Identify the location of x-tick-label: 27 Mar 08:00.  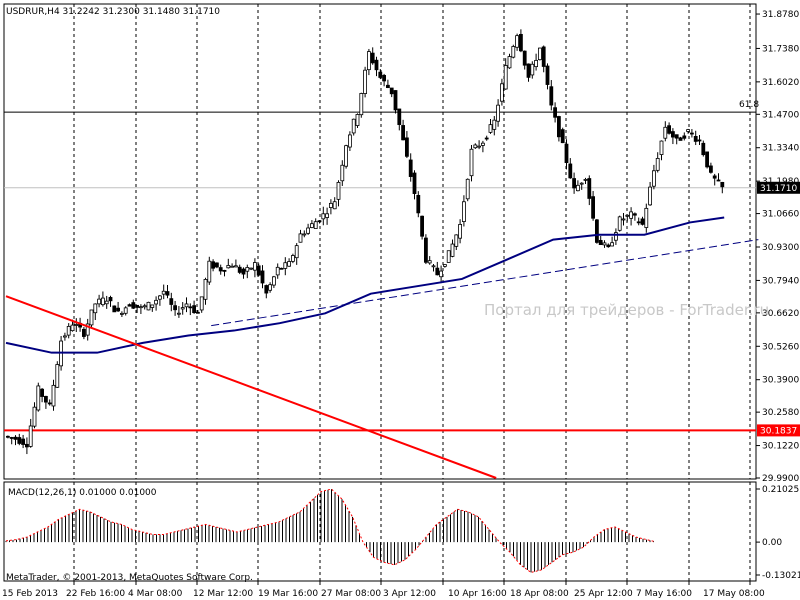
(351, 594).